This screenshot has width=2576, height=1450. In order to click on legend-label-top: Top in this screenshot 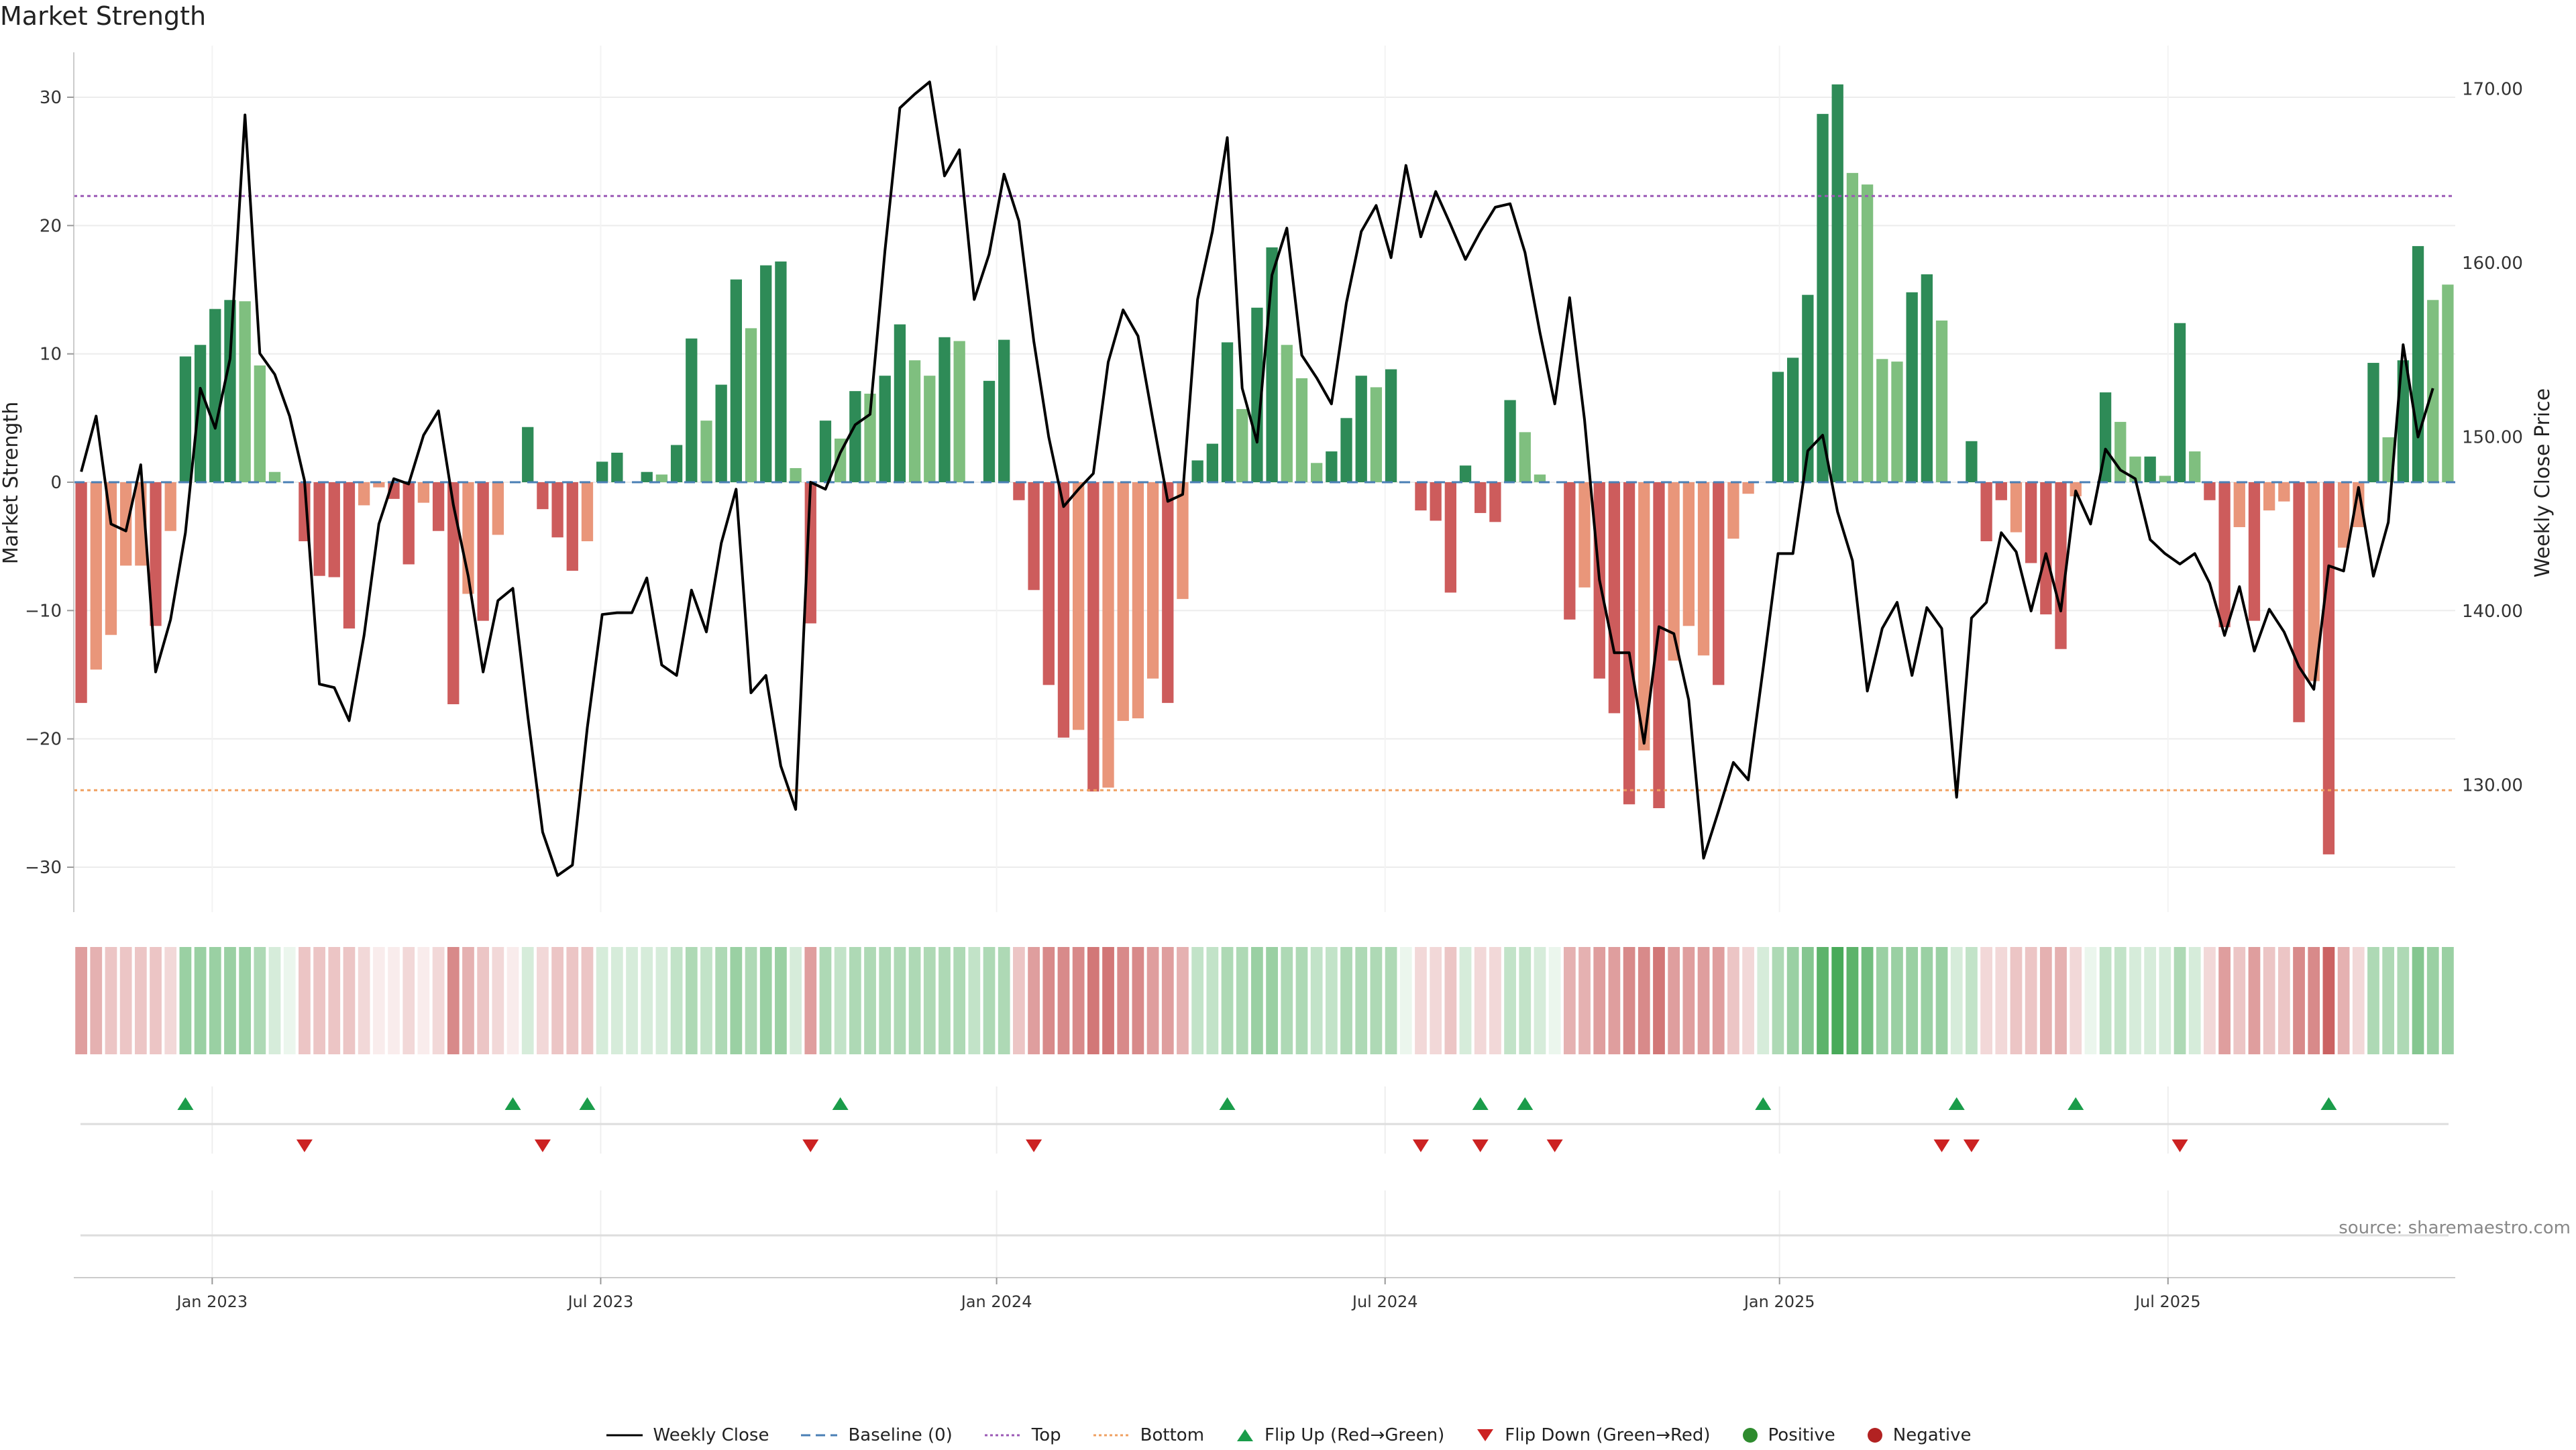, I will do `click(1046, 1435)`.